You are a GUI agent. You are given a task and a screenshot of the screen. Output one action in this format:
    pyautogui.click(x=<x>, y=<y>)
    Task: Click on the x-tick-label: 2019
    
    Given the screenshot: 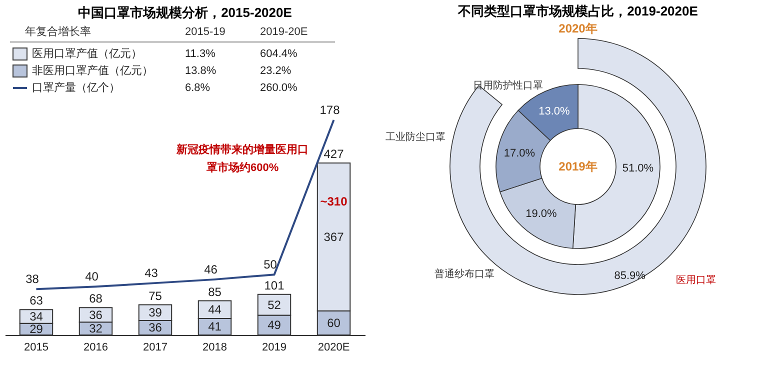 What is the action you would take?
    pyautogui.click(x=274, y=348)
    